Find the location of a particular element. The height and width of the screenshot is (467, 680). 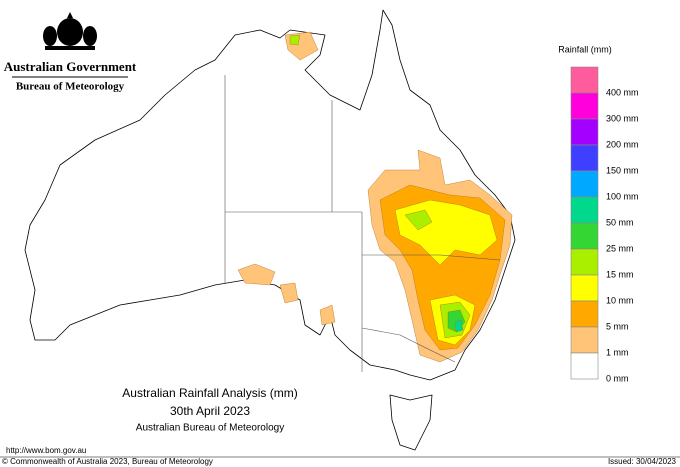

caption-date: 30th April 2023 is located at coordinates (210, 411).